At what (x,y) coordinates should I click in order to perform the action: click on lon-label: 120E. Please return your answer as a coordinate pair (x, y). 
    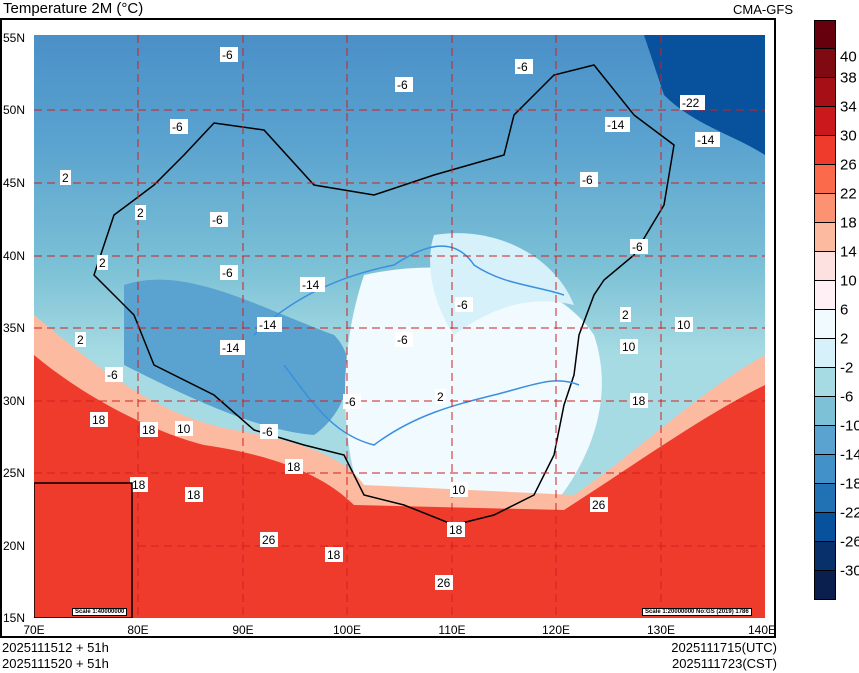
    Looking at the image, I should click on (556, 630).